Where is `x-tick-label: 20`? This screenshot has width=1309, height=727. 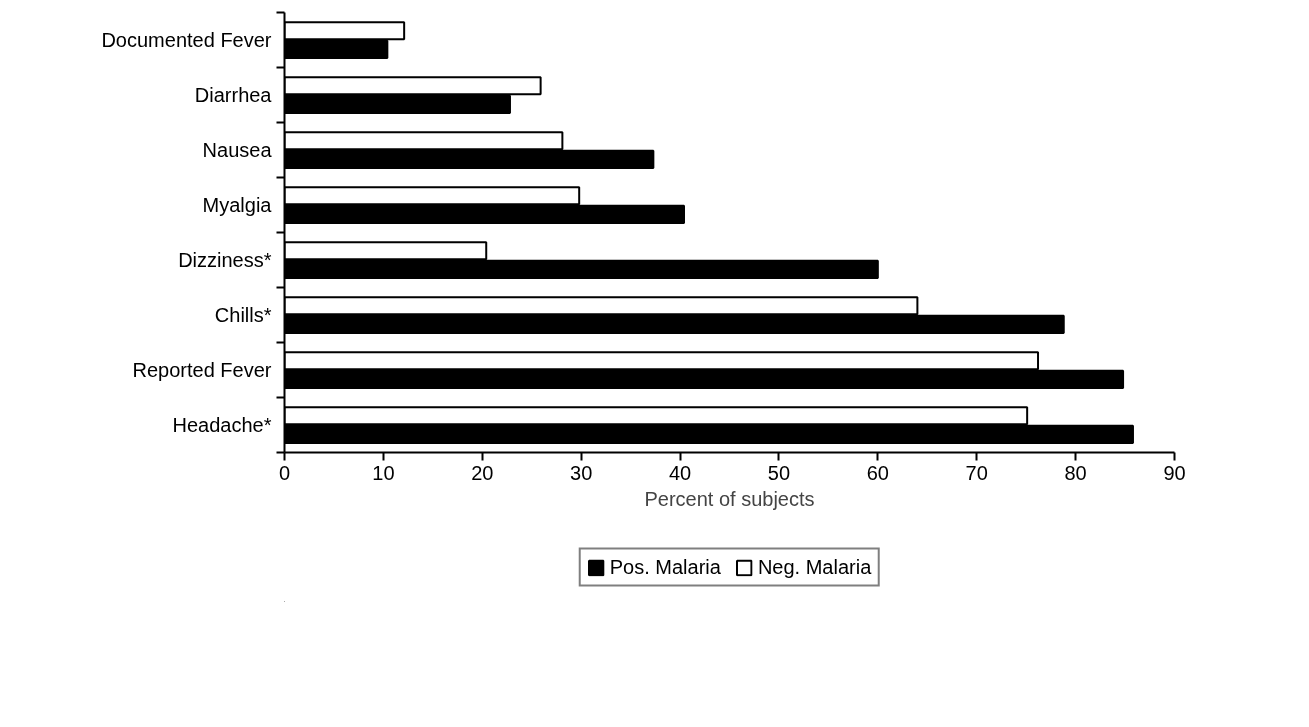
x-tick-label: 20 is located at coordinates (482, 472).